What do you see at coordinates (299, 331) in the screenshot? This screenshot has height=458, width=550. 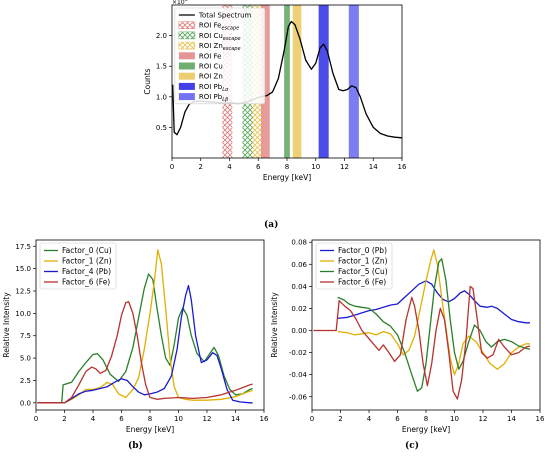 I see `y-tick-label: 0.00` at bounding box center [299, 331].